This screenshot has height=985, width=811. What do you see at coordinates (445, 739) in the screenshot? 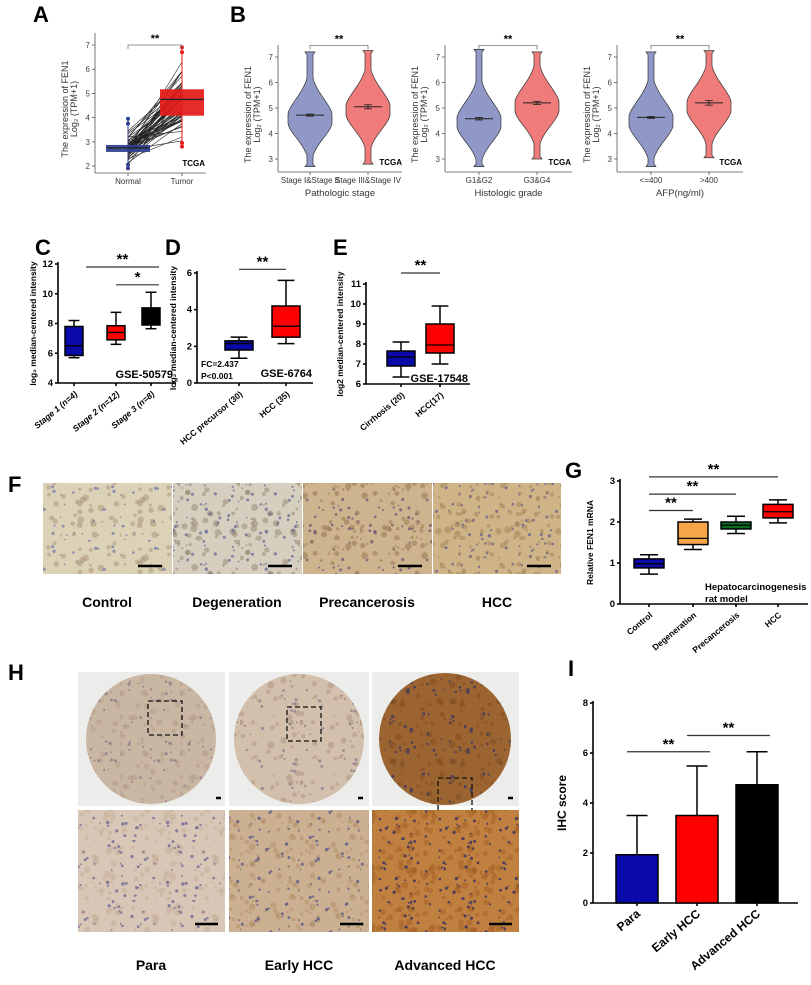
I see `tma-core-advanced` at bounding box center [445, 739].